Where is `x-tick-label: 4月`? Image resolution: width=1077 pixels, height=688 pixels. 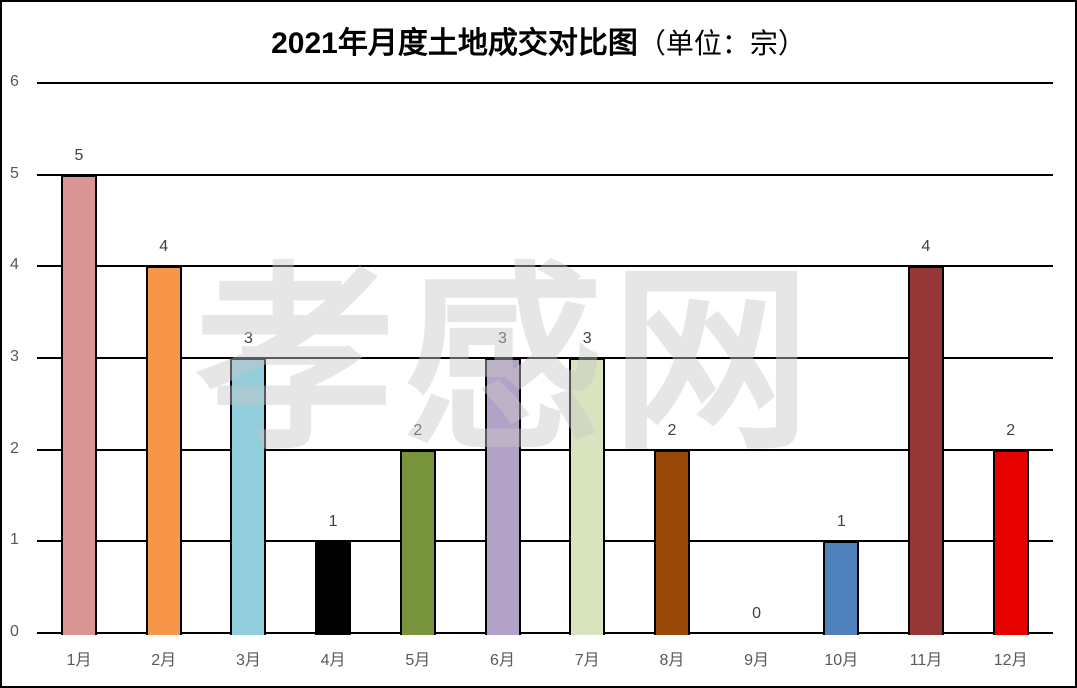
x-tick-label: 4月 is located at coordinates (333, 660).